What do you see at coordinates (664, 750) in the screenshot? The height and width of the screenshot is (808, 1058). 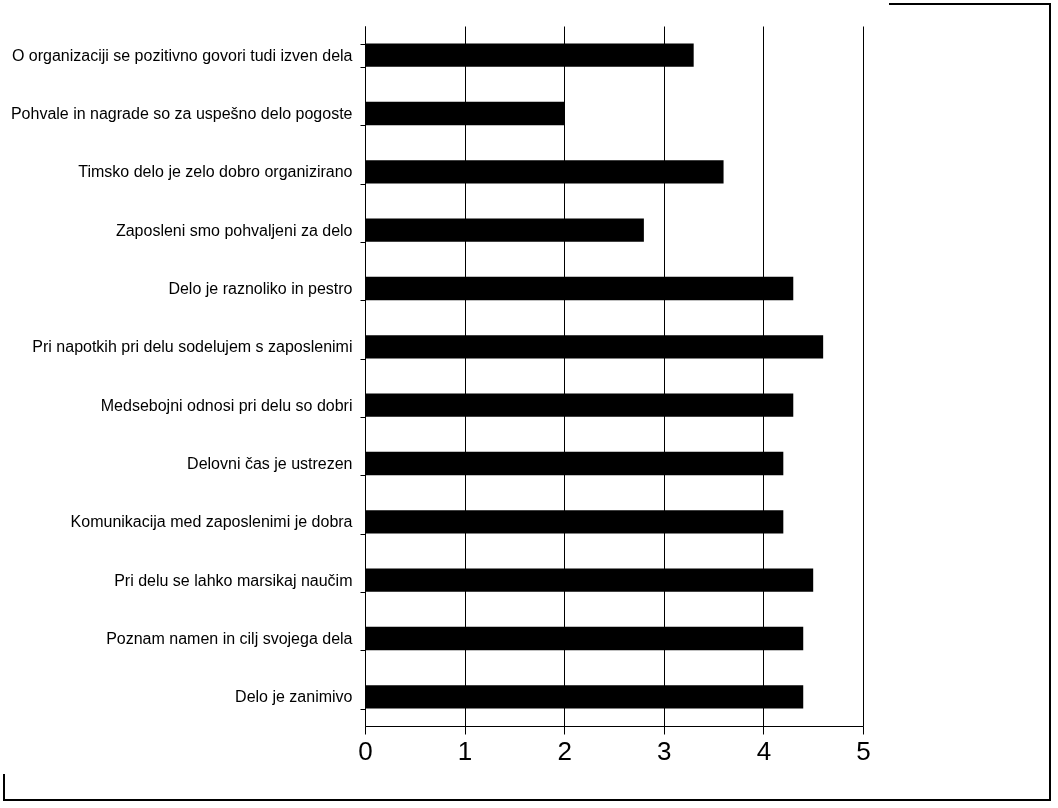 I see `x-tick-label: 3` at bounding box center [664, 750].